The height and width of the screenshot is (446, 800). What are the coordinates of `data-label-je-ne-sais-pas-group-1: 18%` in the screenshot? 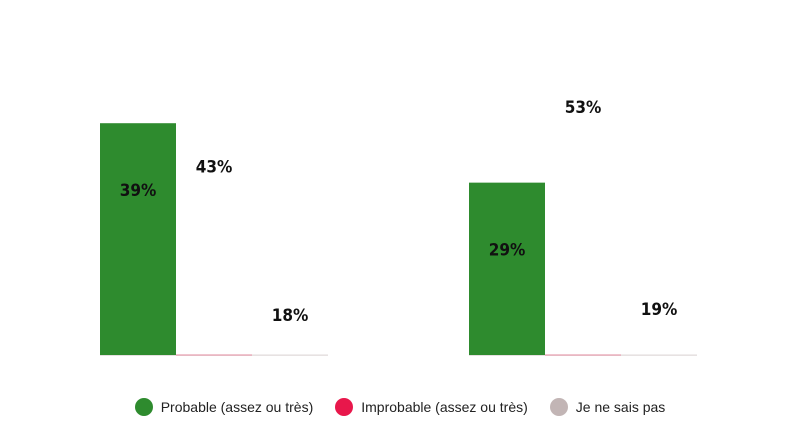 It's located at (290, 316).